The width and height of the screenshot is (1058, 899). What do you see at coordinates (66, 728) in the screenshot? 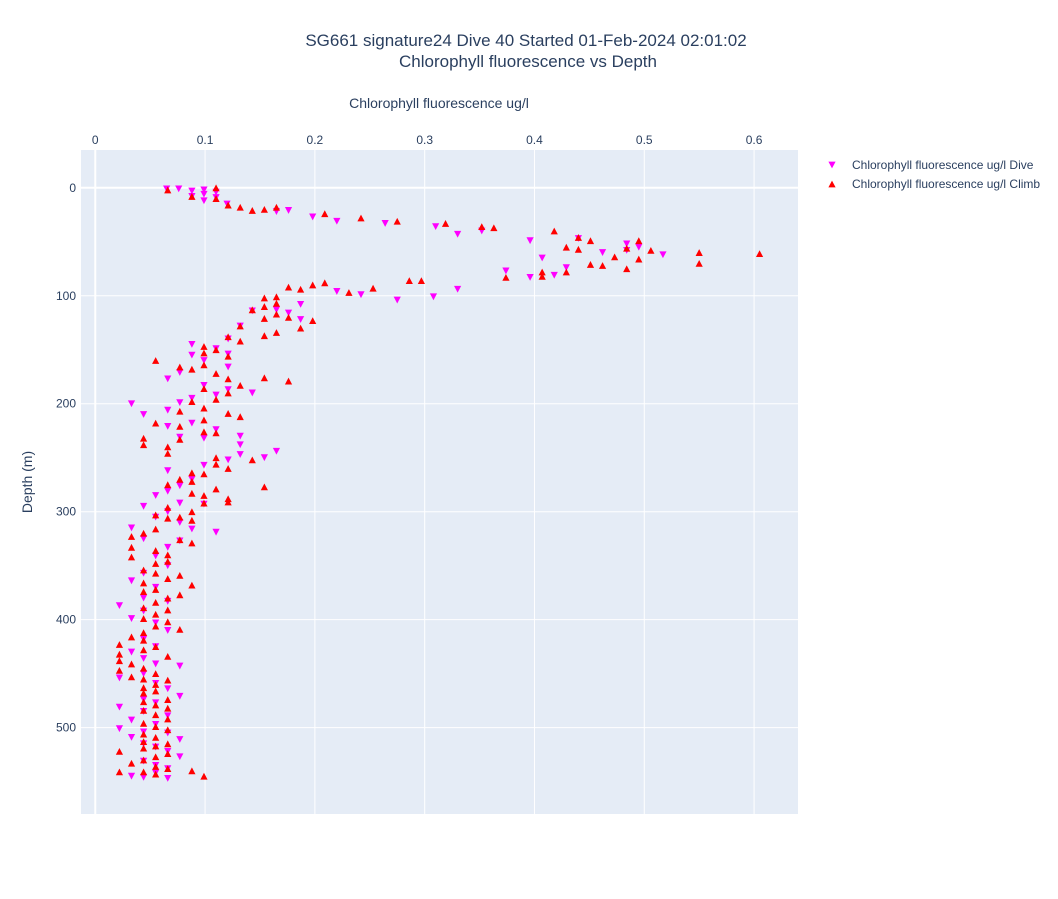
I see `y-tick-label: 500` at bounding box center [66, 728].